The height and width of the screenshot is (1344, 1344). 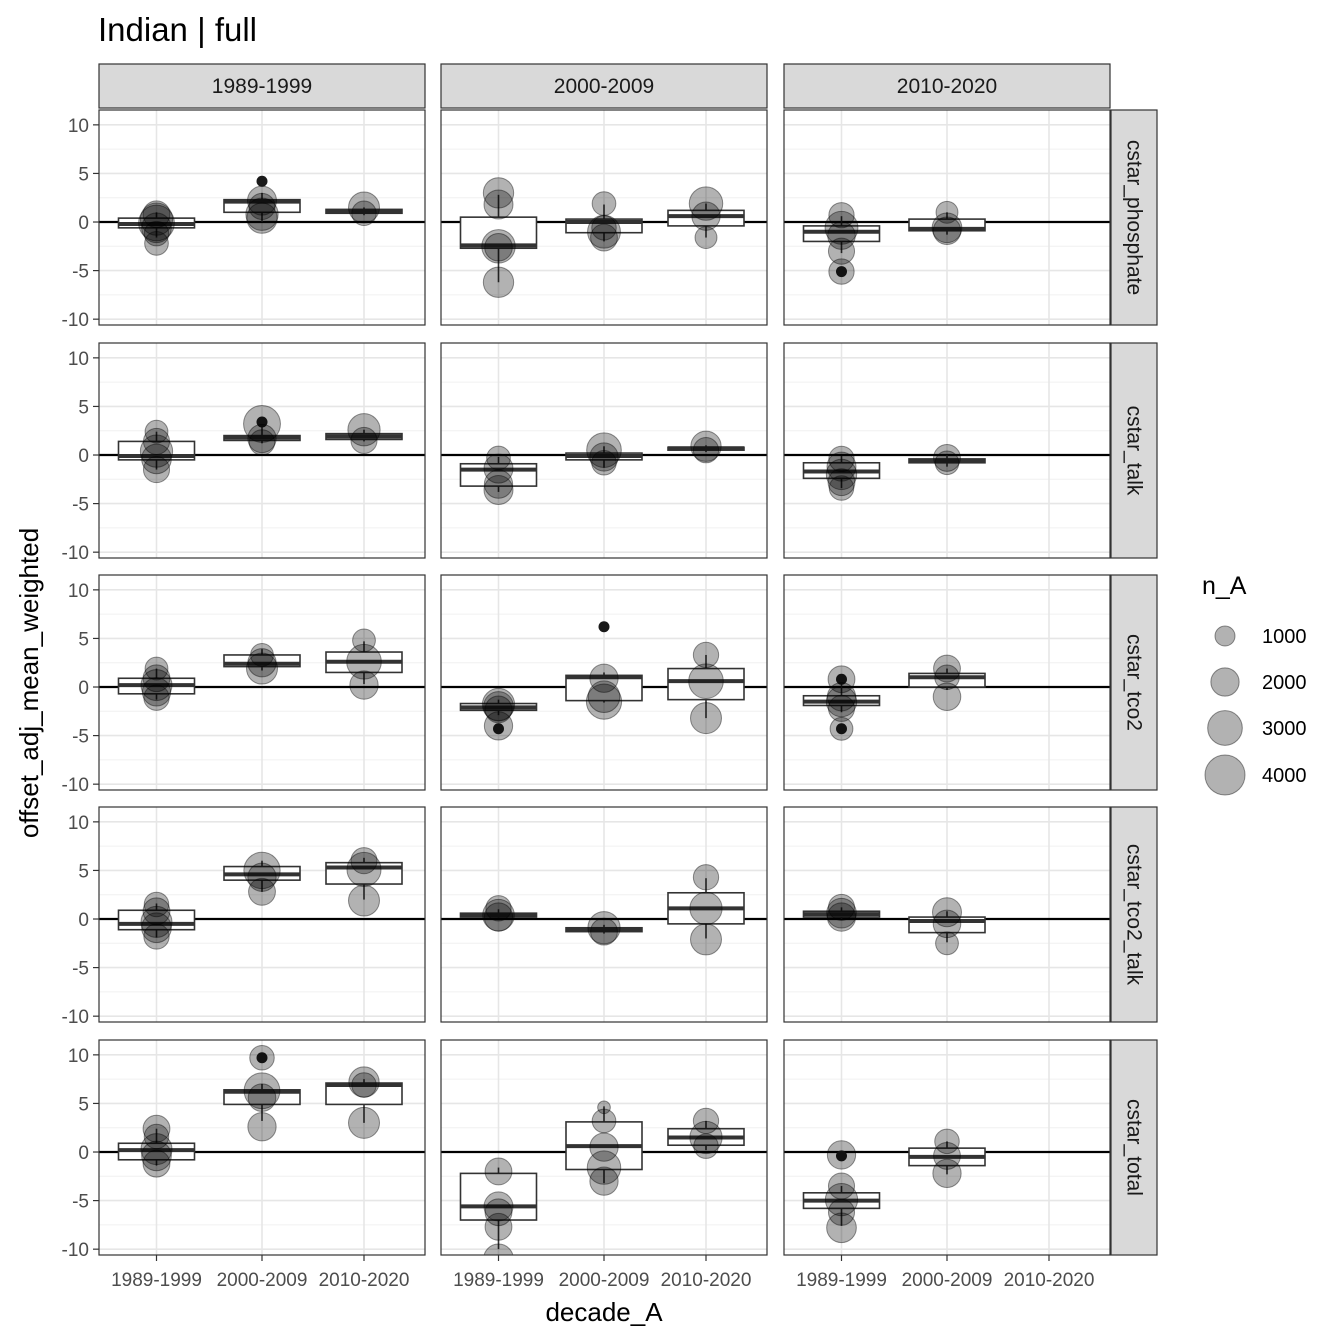 What do you see at coordinates (604, 86) in the screenshot?
I see `column-strip-label: 2000-2009` at bounding box center [604, 86].